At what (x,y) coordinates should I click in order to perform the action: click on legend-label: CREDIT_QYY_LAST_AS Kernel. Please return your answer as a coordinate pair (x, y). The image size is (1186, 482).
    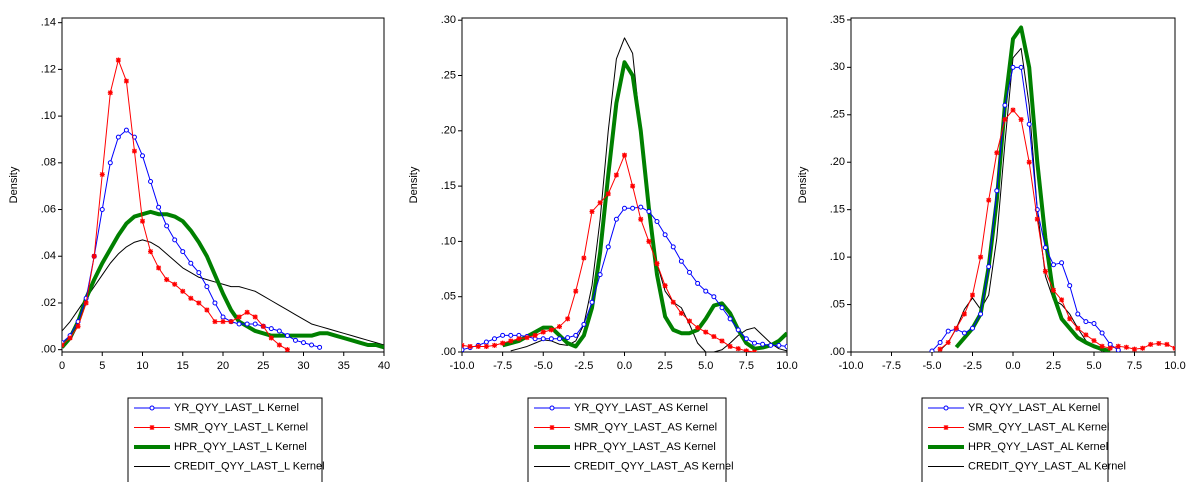
    Looking at the image, I should click on (654, 466).